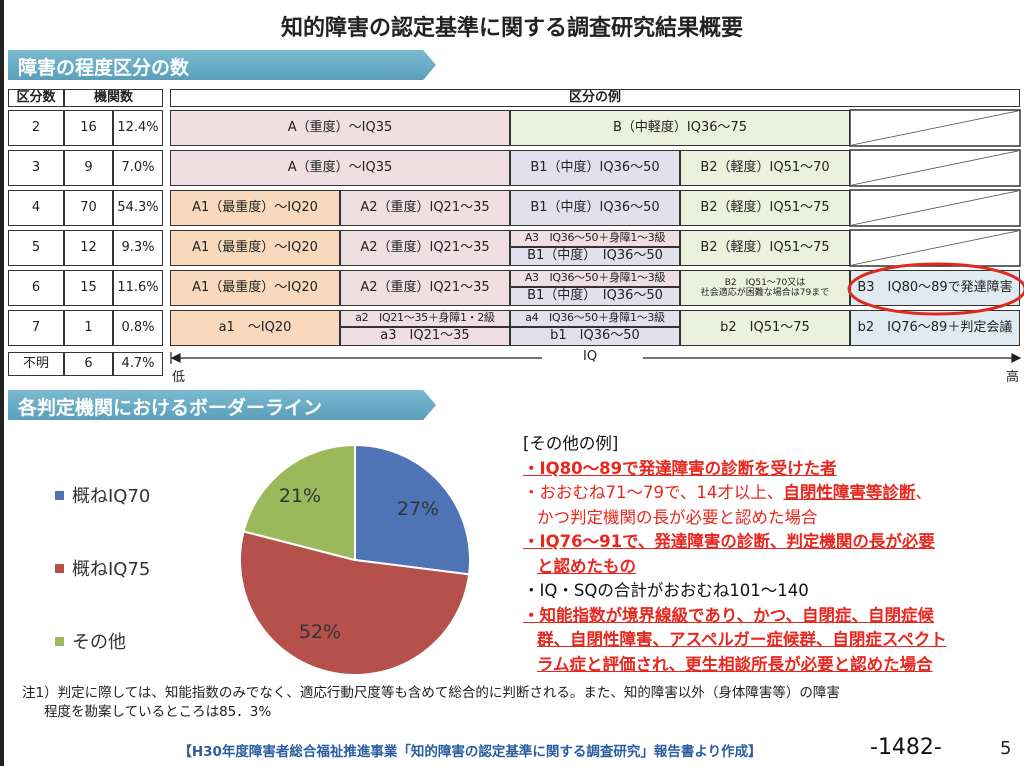 The height and width of the screenshot is (766, 1024). Describe the element at coordinates (906, 747) in the screenshot. I see `page-stamp: -1482-` at that location.